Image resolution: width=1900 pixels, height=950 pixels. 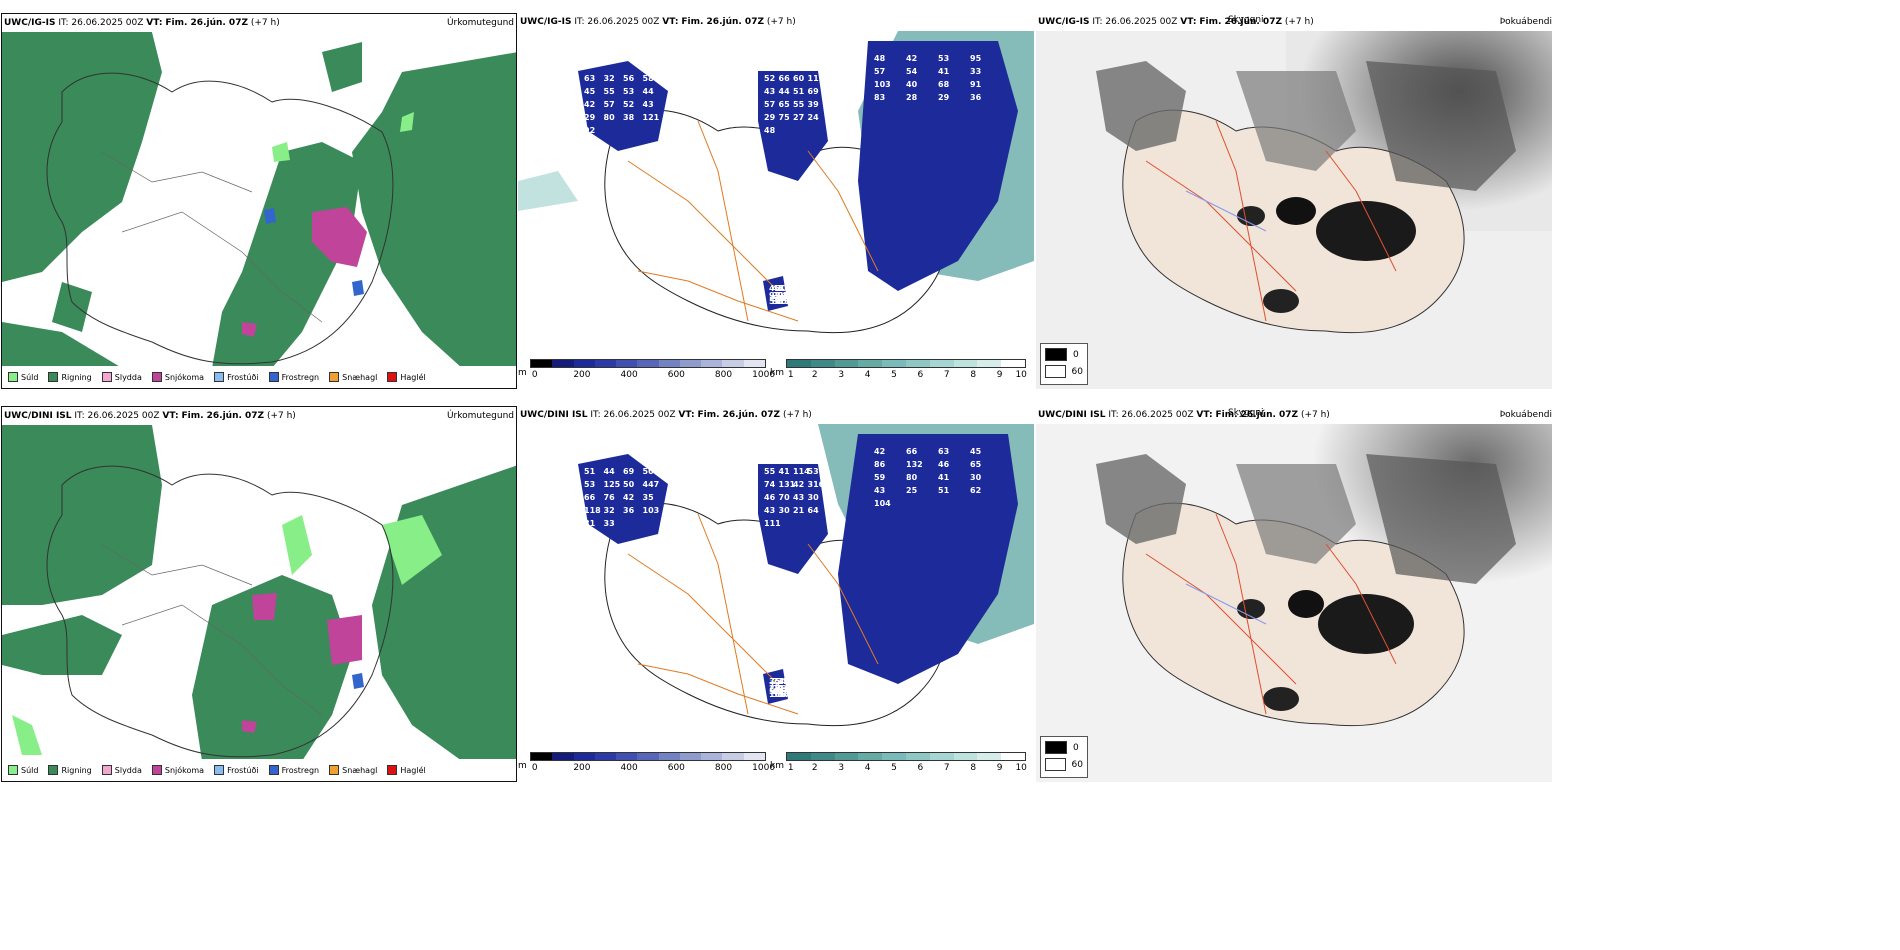 What do you see at coordinates (787, 484) in the screenshot?
I see `ceiling-value-label: 131` at bounding box center [787, 484].